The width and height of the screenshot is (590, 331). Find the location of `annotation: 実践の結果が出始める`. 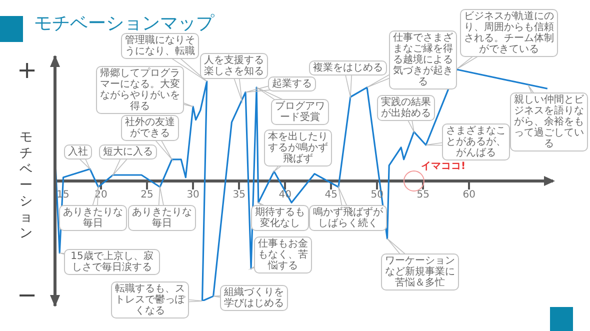

annotation: 実践の結果が出始める is located at coordinates (406, 108).